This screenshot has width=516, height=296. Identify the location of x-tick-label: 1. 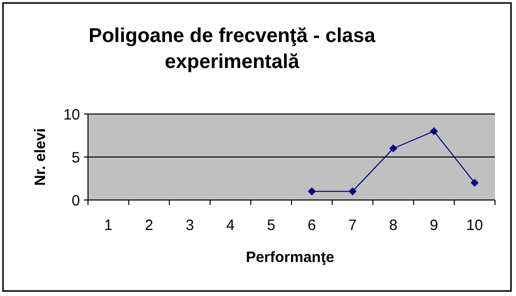
(108, 225).